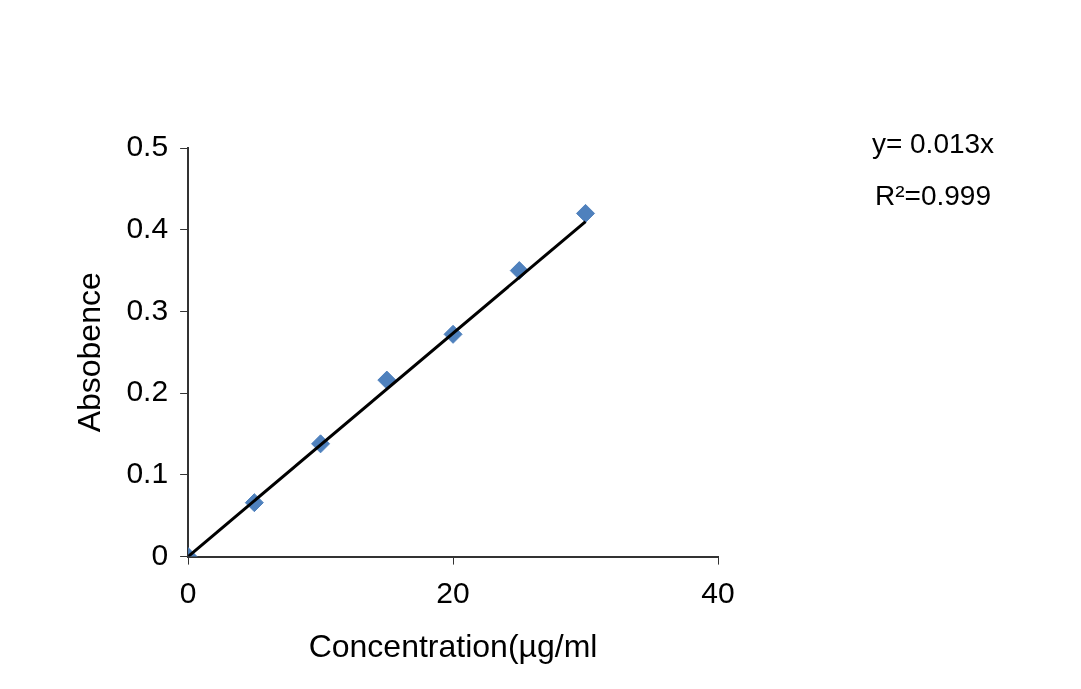 The height and width of the screenshot is (689, 1081). Describe the element at coordinates (718, 592) in the screenshot. I see `x-tick-label: 40` at that location.